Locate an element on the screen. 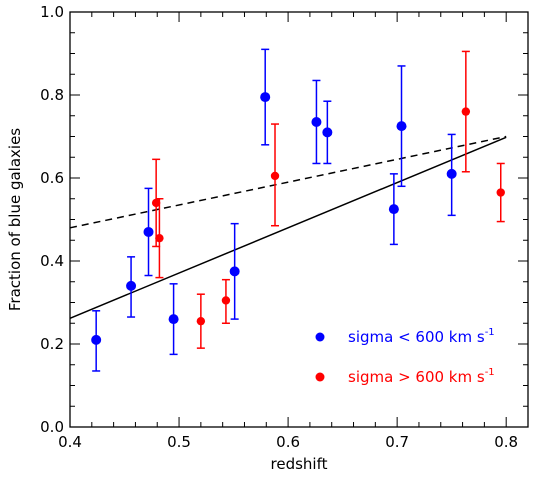 Image resolution: width=544 pixels, height=479 pixels. y-axis-label: Fraction of blue galaxies is located at coordinates (15, 219).